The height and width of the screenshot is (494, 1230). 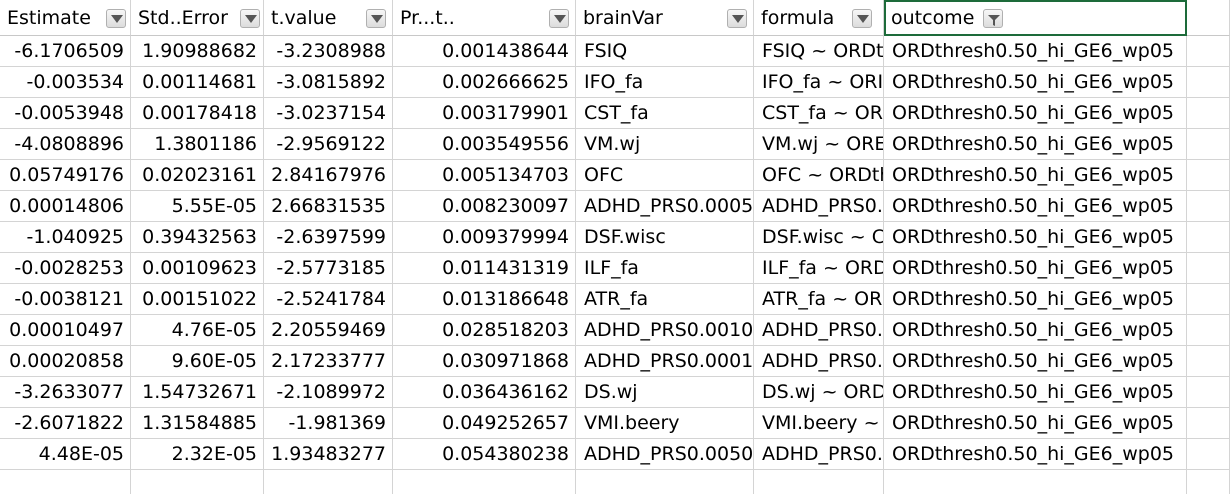 What do you see at coordinates (328, 113) in the screenshot?
I see `cell-t-value: -3.0237154` at bounding box center [328, 113].